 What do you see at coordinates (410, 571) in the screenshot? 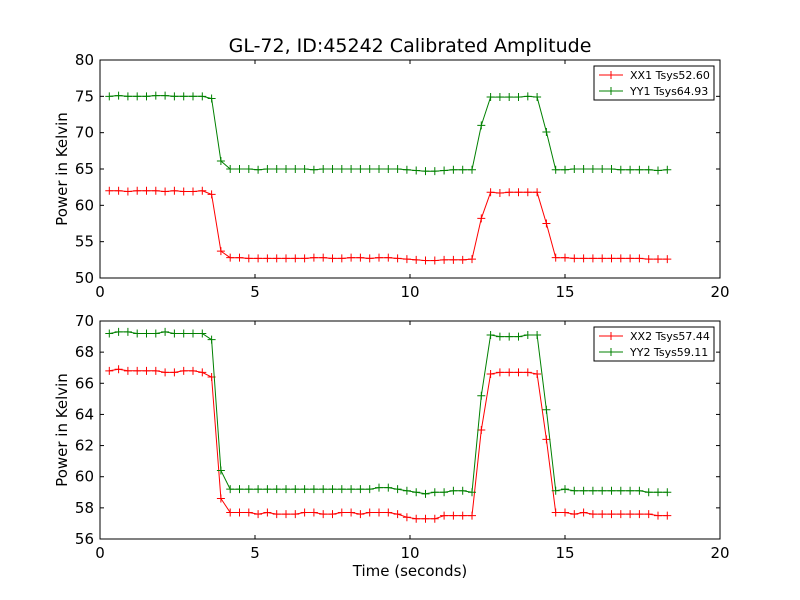
I see `x-axis-label: Time (seconds)` at bounding box center [410, 571].